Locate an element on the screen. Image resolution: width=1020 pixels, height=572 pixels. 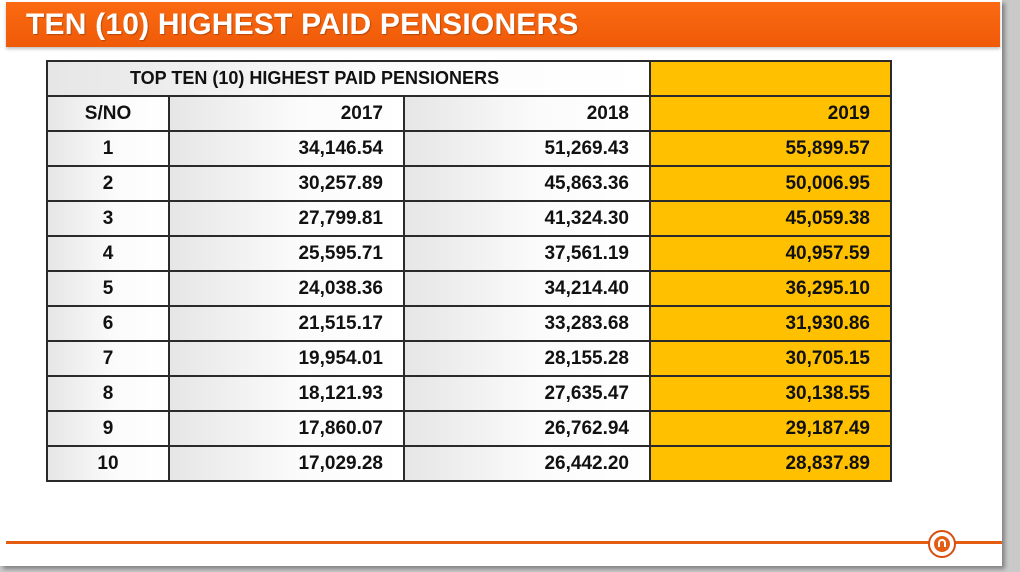
cell-sno: 7 is located at coordinates (108, 358).